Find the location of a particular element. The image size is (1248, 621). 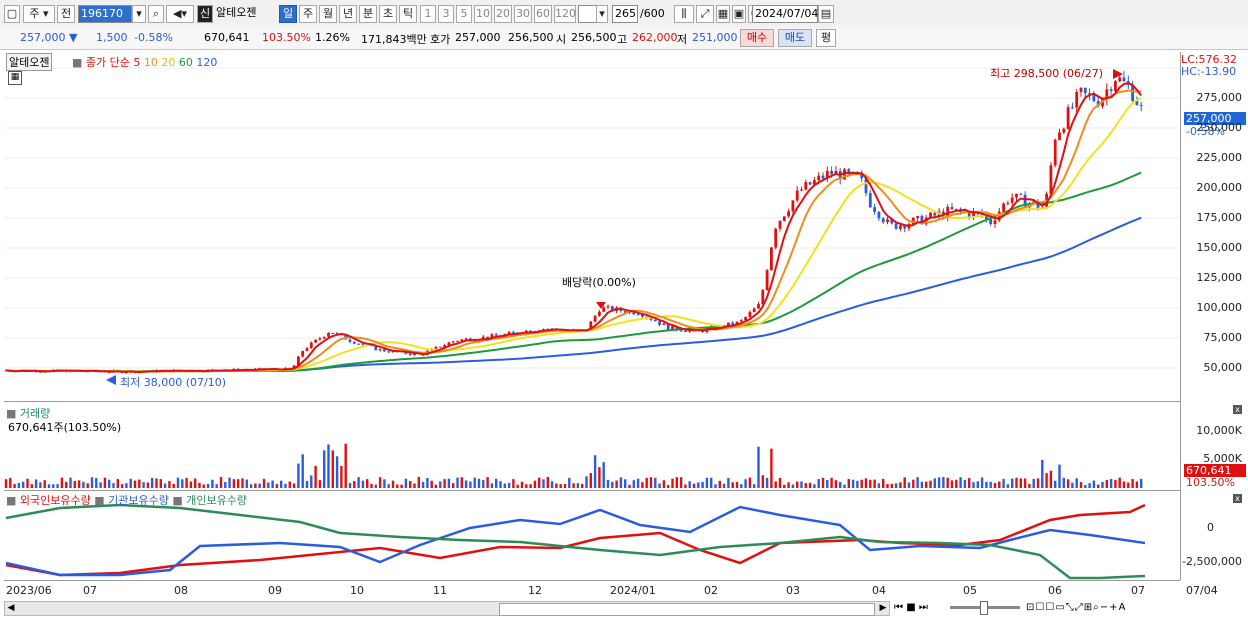

sell-button: 매도 is located at coordinates (795, 38).